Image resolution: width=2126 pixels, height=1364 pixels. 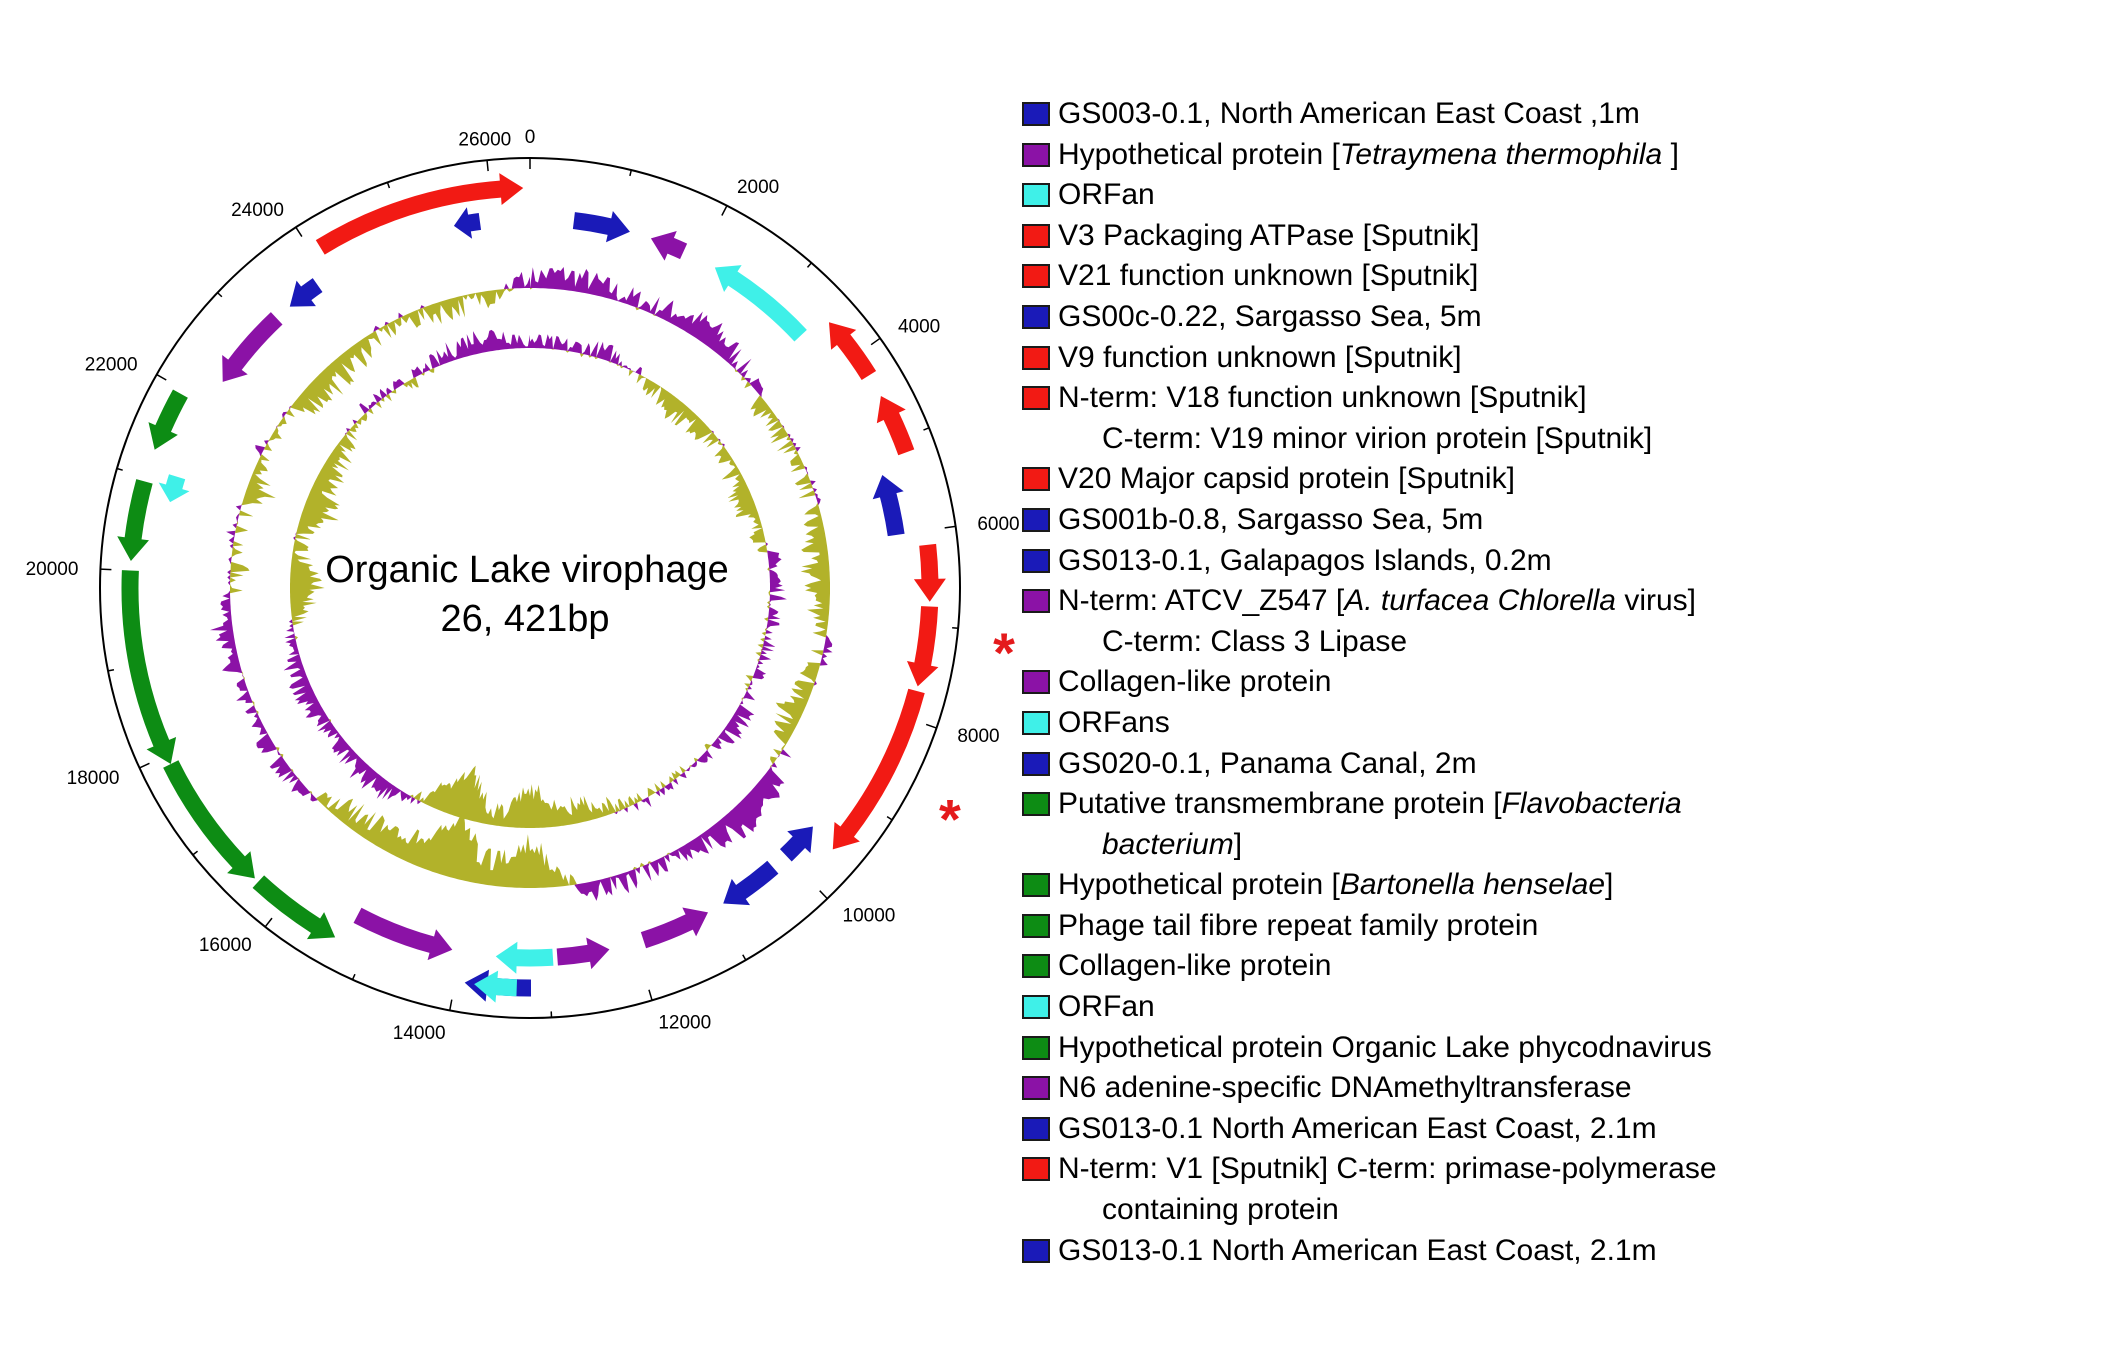 I want to click on legend-label: N6 adenine-specific DNAmethyltransferase, so click(x=1345, y=1088).